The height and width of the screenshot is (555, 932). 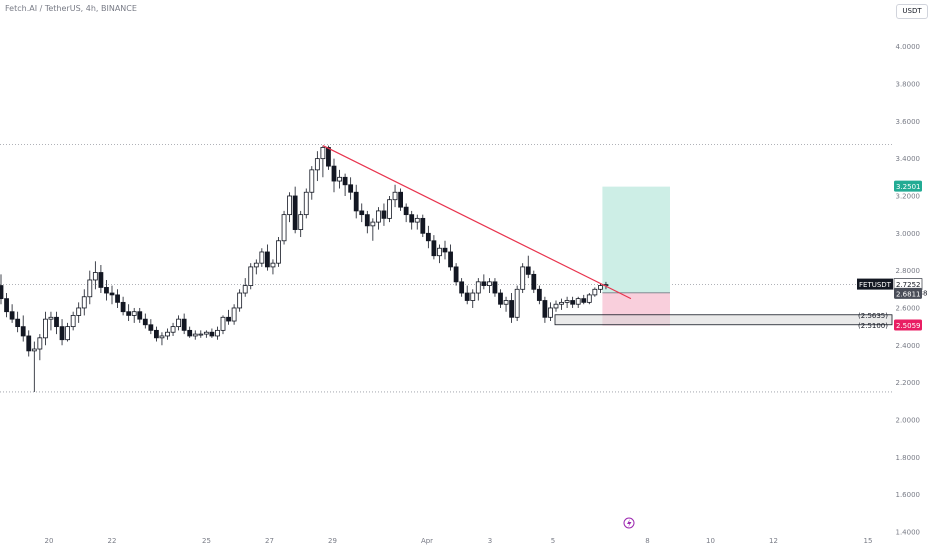 I want to click on y-tick-label: 3.8000, so click(x=908, y=84).